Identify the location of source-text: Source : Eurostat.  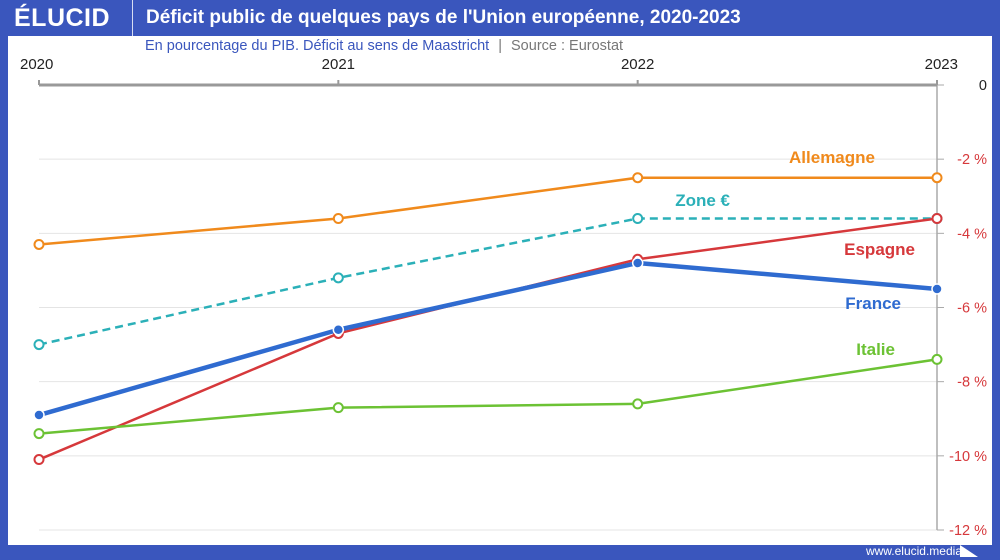
(567, 46).